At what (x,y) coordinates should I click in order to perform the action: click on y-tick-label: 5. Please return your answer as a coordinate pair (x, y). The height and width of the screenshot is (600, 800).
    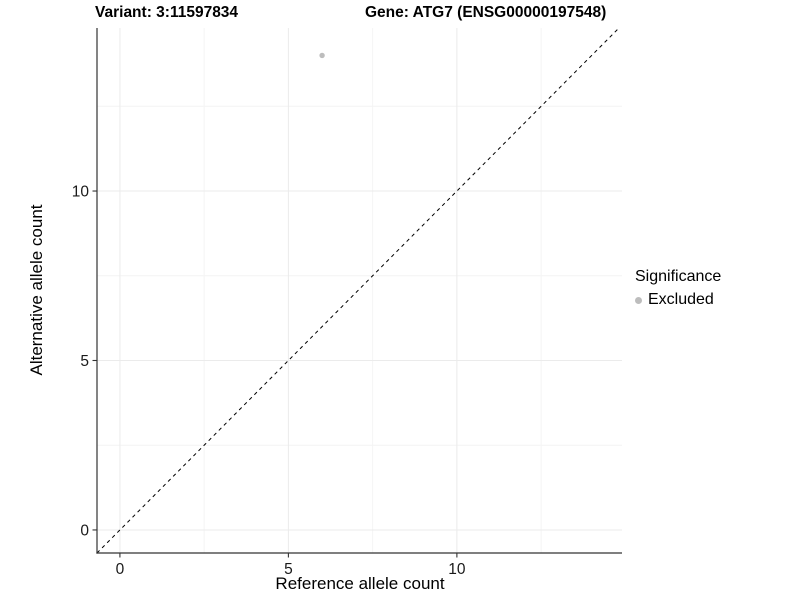
    Looking at the image, I should click on (84, 361).